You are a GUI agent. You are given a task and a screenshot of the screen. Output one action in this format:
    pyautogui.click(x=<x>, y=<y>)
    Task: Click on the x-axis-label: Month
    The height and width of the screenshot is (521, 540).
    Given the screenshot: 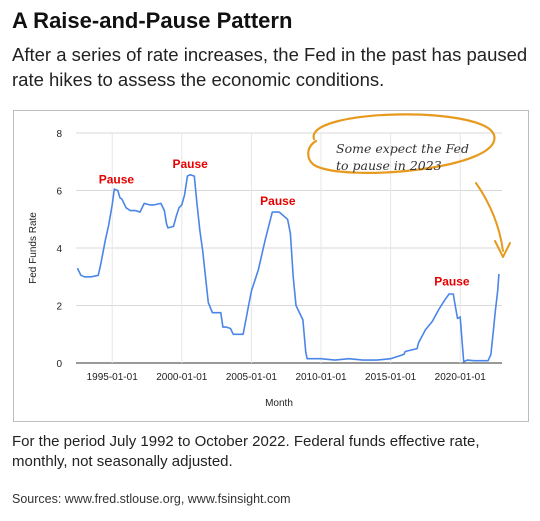 What is the action you would take?
    pyautogui.click(x=279, y=403)
    